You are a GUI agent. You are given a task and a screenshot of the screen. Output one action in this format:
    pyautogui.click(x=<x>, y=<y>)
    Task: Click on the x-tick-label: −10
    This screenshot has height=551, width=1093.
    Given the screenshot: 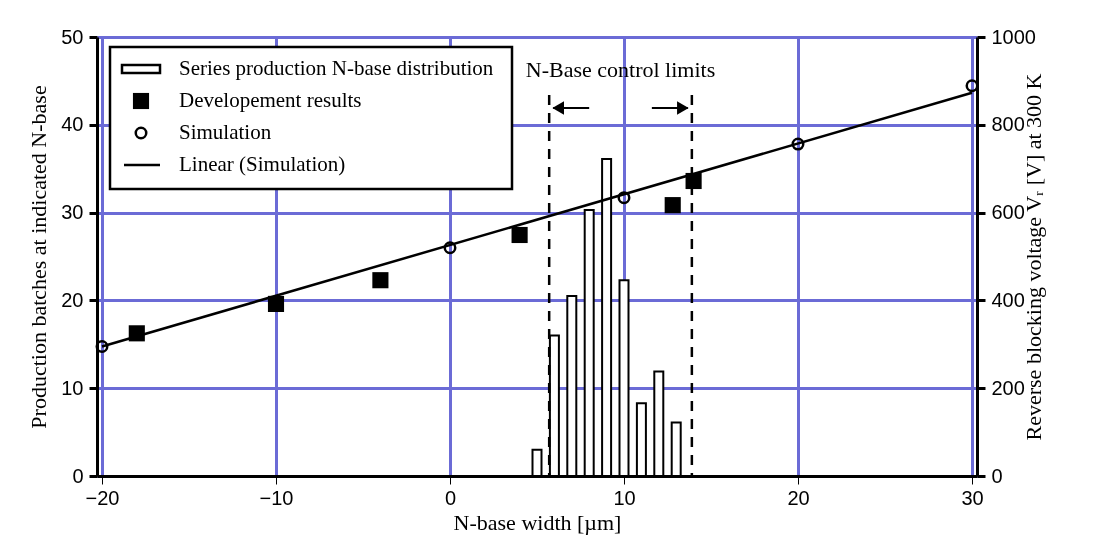 What is the action you would take?
    pyautogui.click(x=276, y=497)
    